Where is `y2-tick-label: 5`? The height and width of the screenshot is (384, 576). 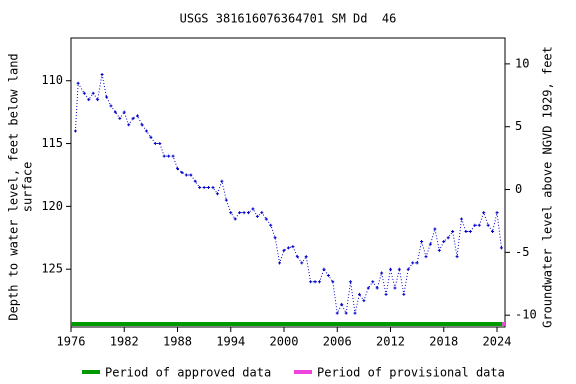
y2-tick-label: 5 is located at coordinates (518, 126).